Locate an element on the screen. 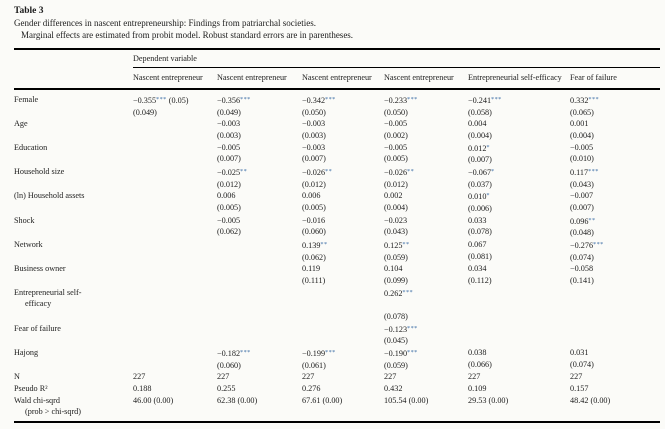  table-cell: −0.005 (0.005) is located at coordinates (396, 153).